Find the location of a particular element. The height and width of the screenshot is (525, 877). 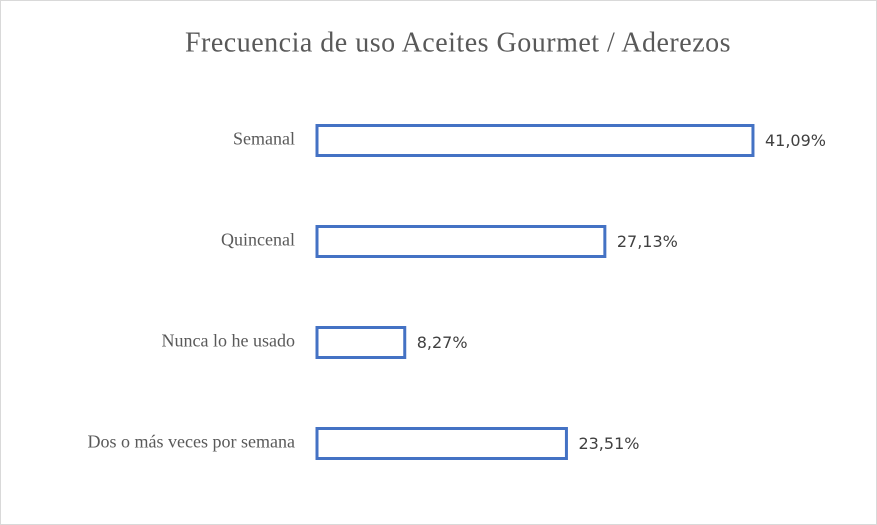

value-label: 23,51% is located at coordinates (608, 443).